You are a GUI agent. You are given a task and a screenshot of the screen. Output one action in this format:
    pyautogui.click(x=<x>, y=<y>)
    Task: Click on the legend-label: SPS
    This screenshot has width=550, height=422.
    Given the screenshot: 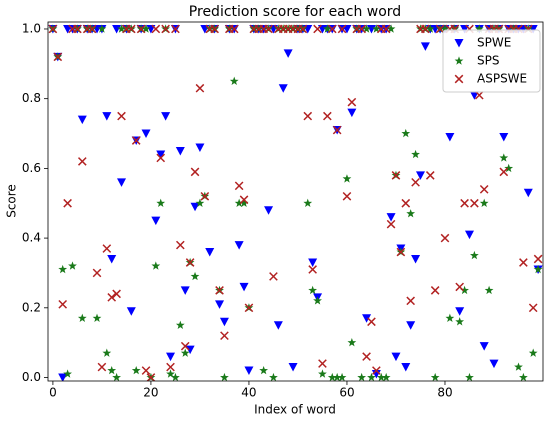 What is the action you would take?
    pyautogui.click(x=488, y=61)
    